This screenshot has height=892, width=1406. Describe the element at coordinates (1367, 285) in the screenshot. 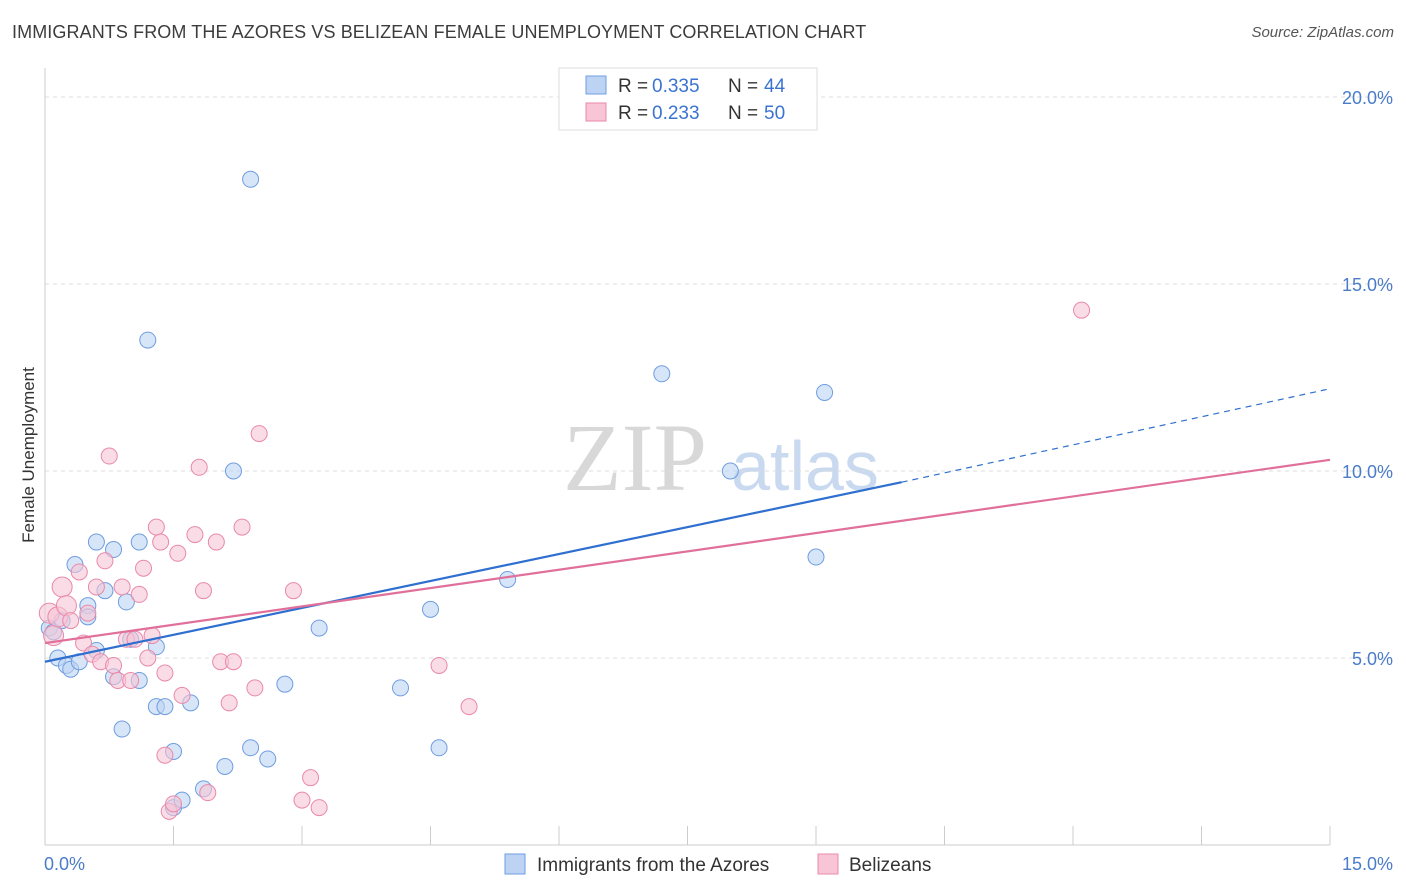

I see `y-tick-label: 15.0%` at that location.